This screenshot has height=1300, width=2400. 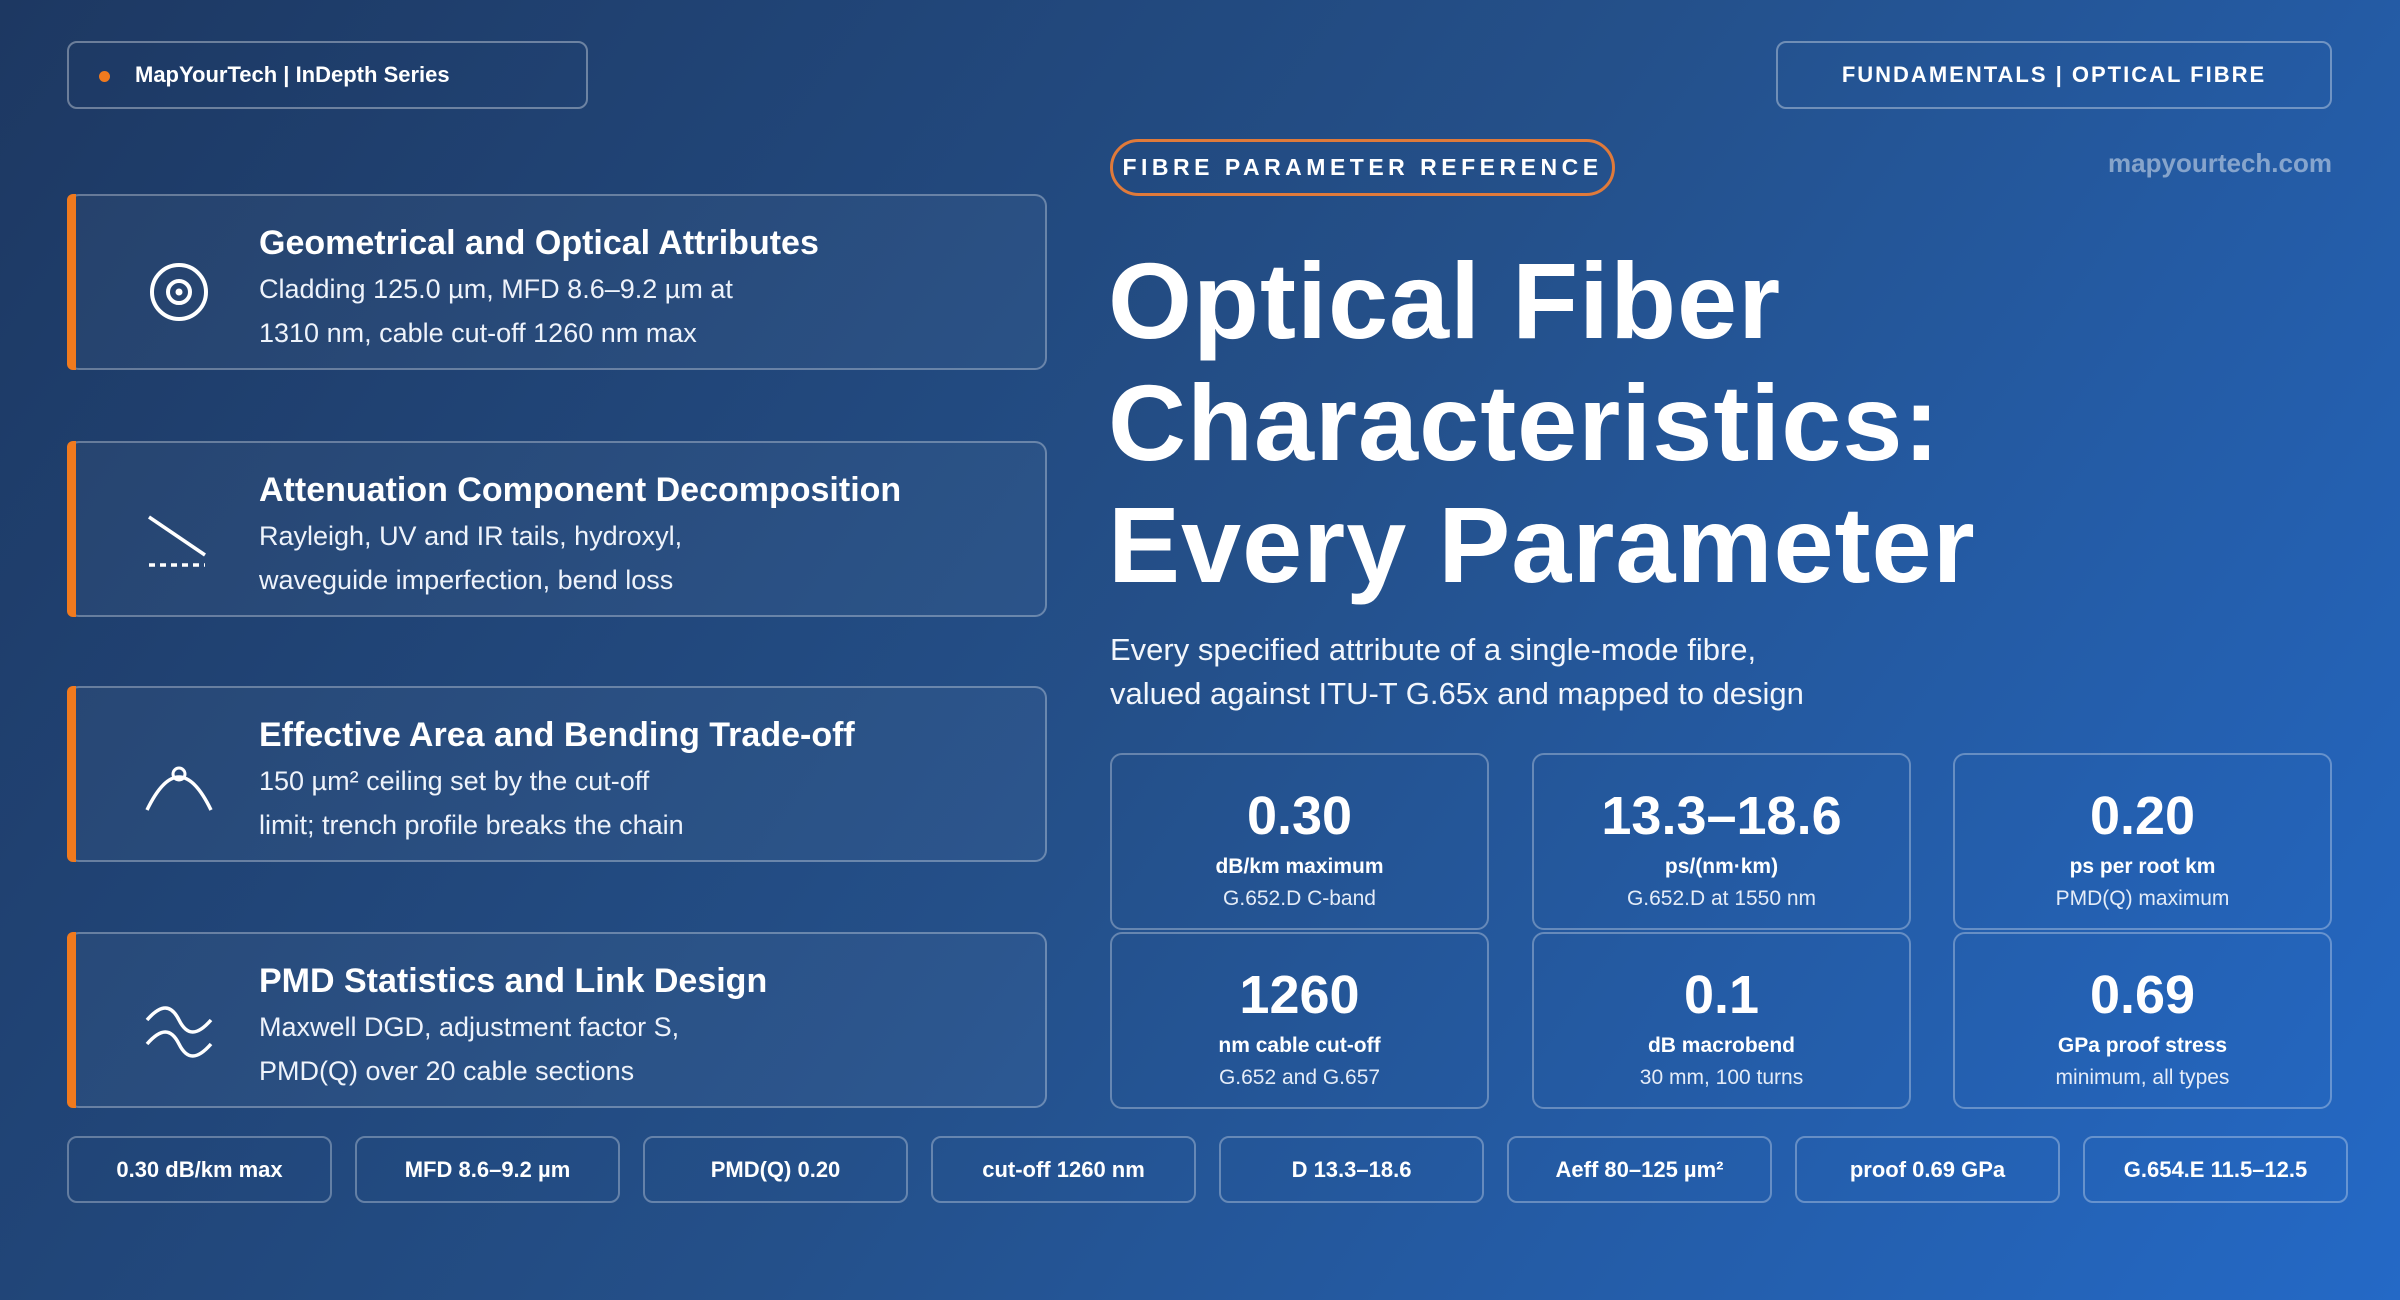 I want to click on stat-note: G.652.D at 1550 nm, so click(x=1721, y=898).